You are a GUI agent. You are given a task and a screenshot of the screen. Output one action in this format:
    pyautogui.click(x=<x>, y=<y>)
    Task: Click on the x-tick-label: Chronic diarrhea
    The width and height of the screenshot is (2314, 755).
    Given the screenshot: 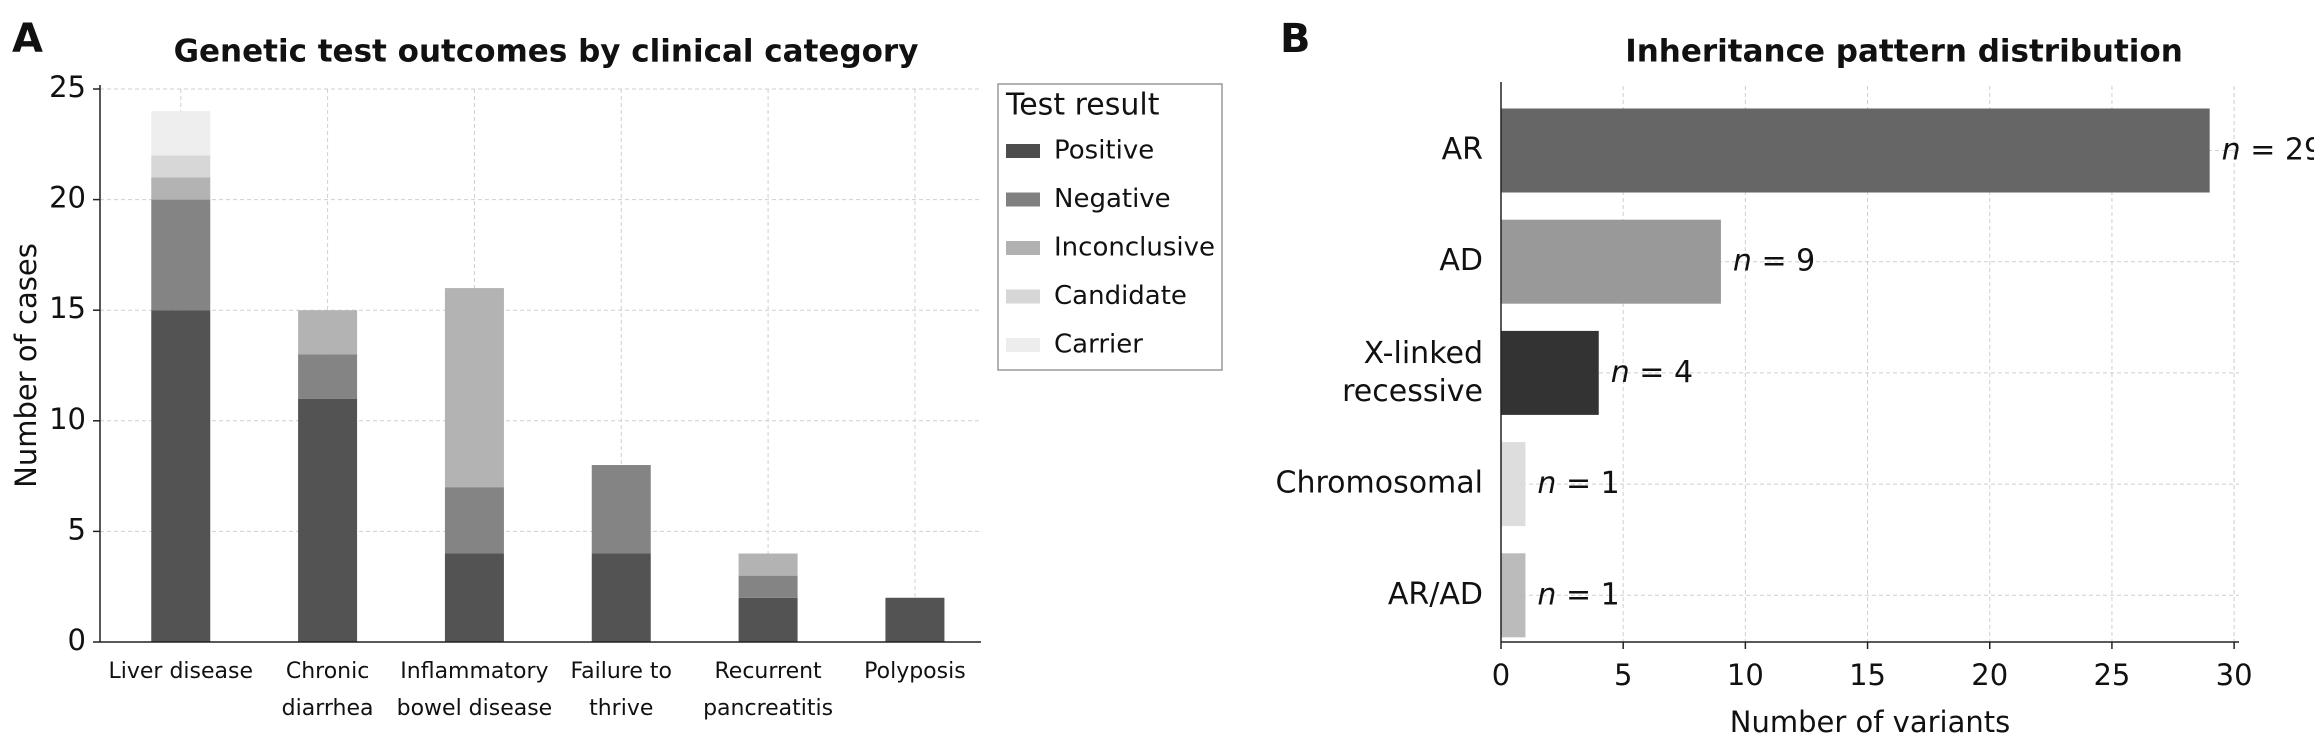 What is the action you would take?
    pyautogui.click(x=328, y=690)
    